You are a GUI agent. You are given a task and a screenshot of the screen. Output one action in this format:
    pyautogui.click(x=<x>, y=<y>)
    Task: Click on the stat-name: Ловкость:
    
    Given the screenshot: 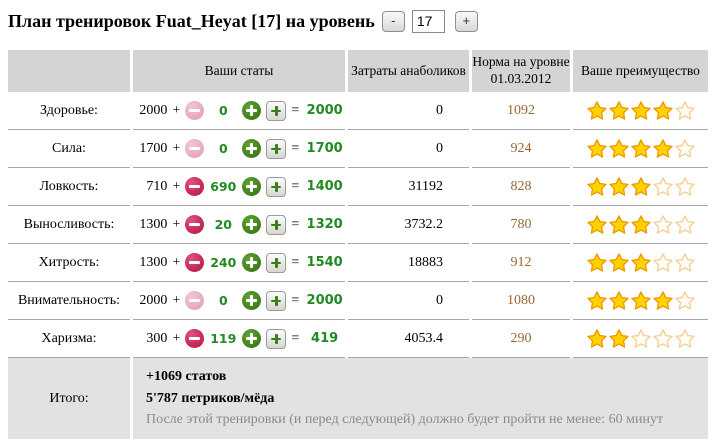 What is the action you would take?
    pyautogui.click(x=69, y=187)
    